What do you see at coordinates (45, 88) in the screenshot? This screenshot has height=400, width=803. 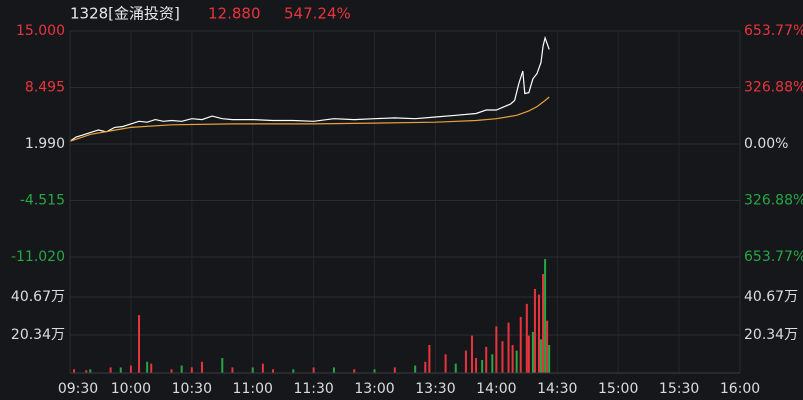 I see `y-tick-label: 8.495` at bounding box center [45, 88].